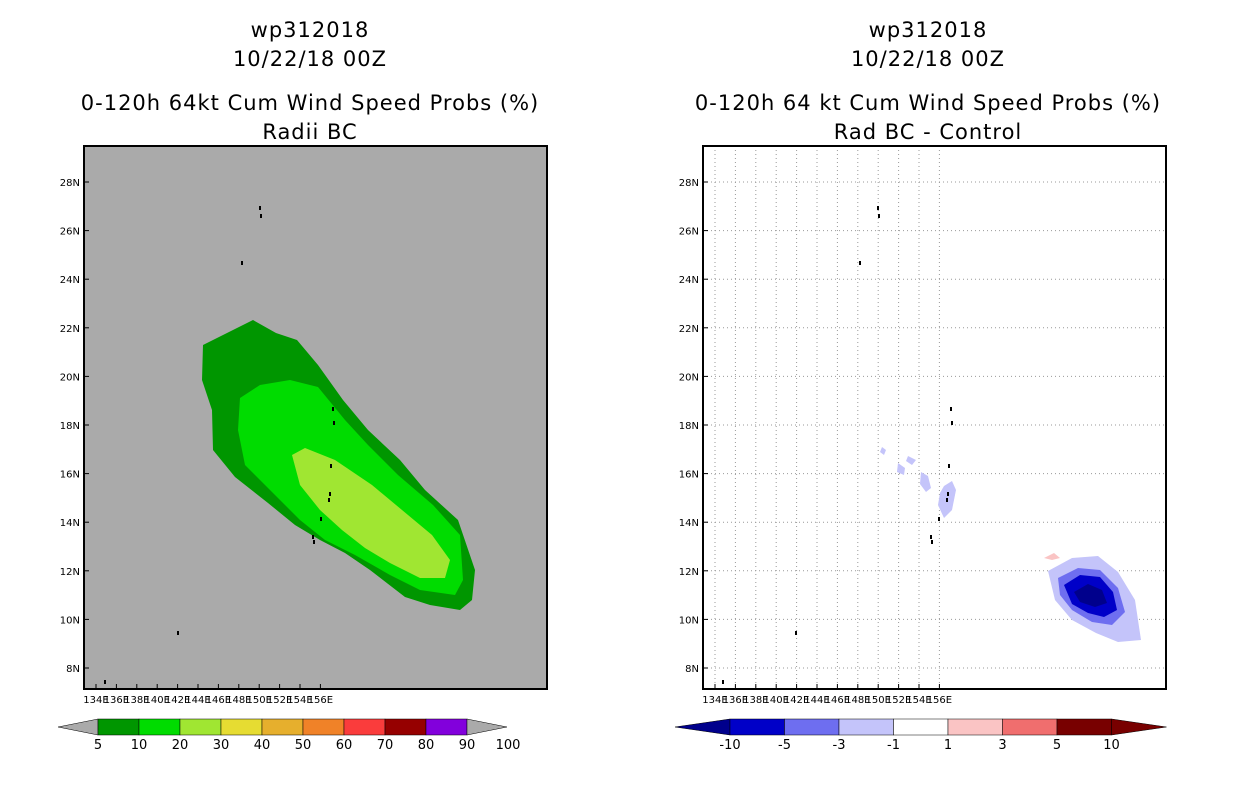  I want to click on lat-tick-label: 20N, so click(689, 377).